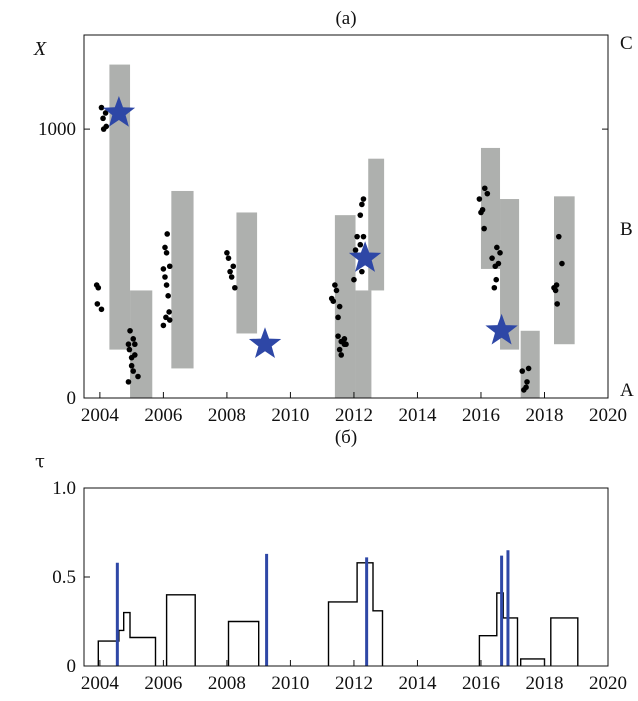 Image resolution: width=638 pixels, height=701 pixels. What do you see at coordinates (71, 577) in the screenshot?
I see `panel-b-y-ticks: 0 0.5 1.0` at bounding box center [71, 577].